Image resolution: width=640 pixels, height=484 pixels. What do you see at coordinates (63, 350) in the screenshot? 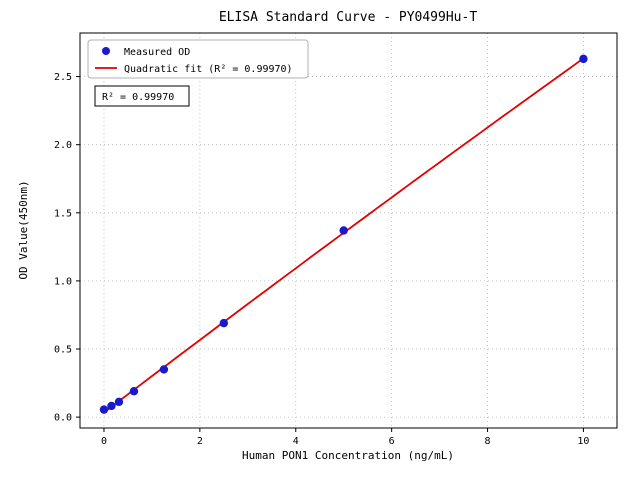
I see `y-tick-label: 0.5` at bounding box center [63, 350].